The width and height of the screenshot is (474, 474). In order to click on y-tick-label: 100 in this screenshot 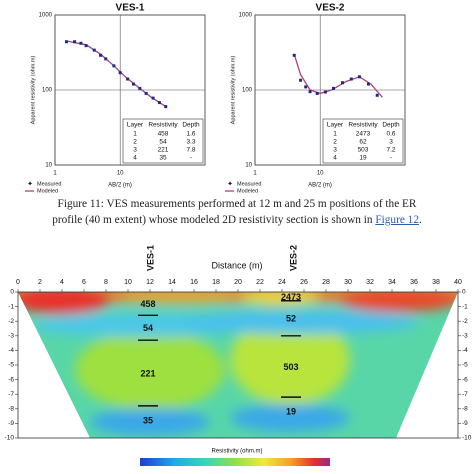, I will do `click(247, 91)`.